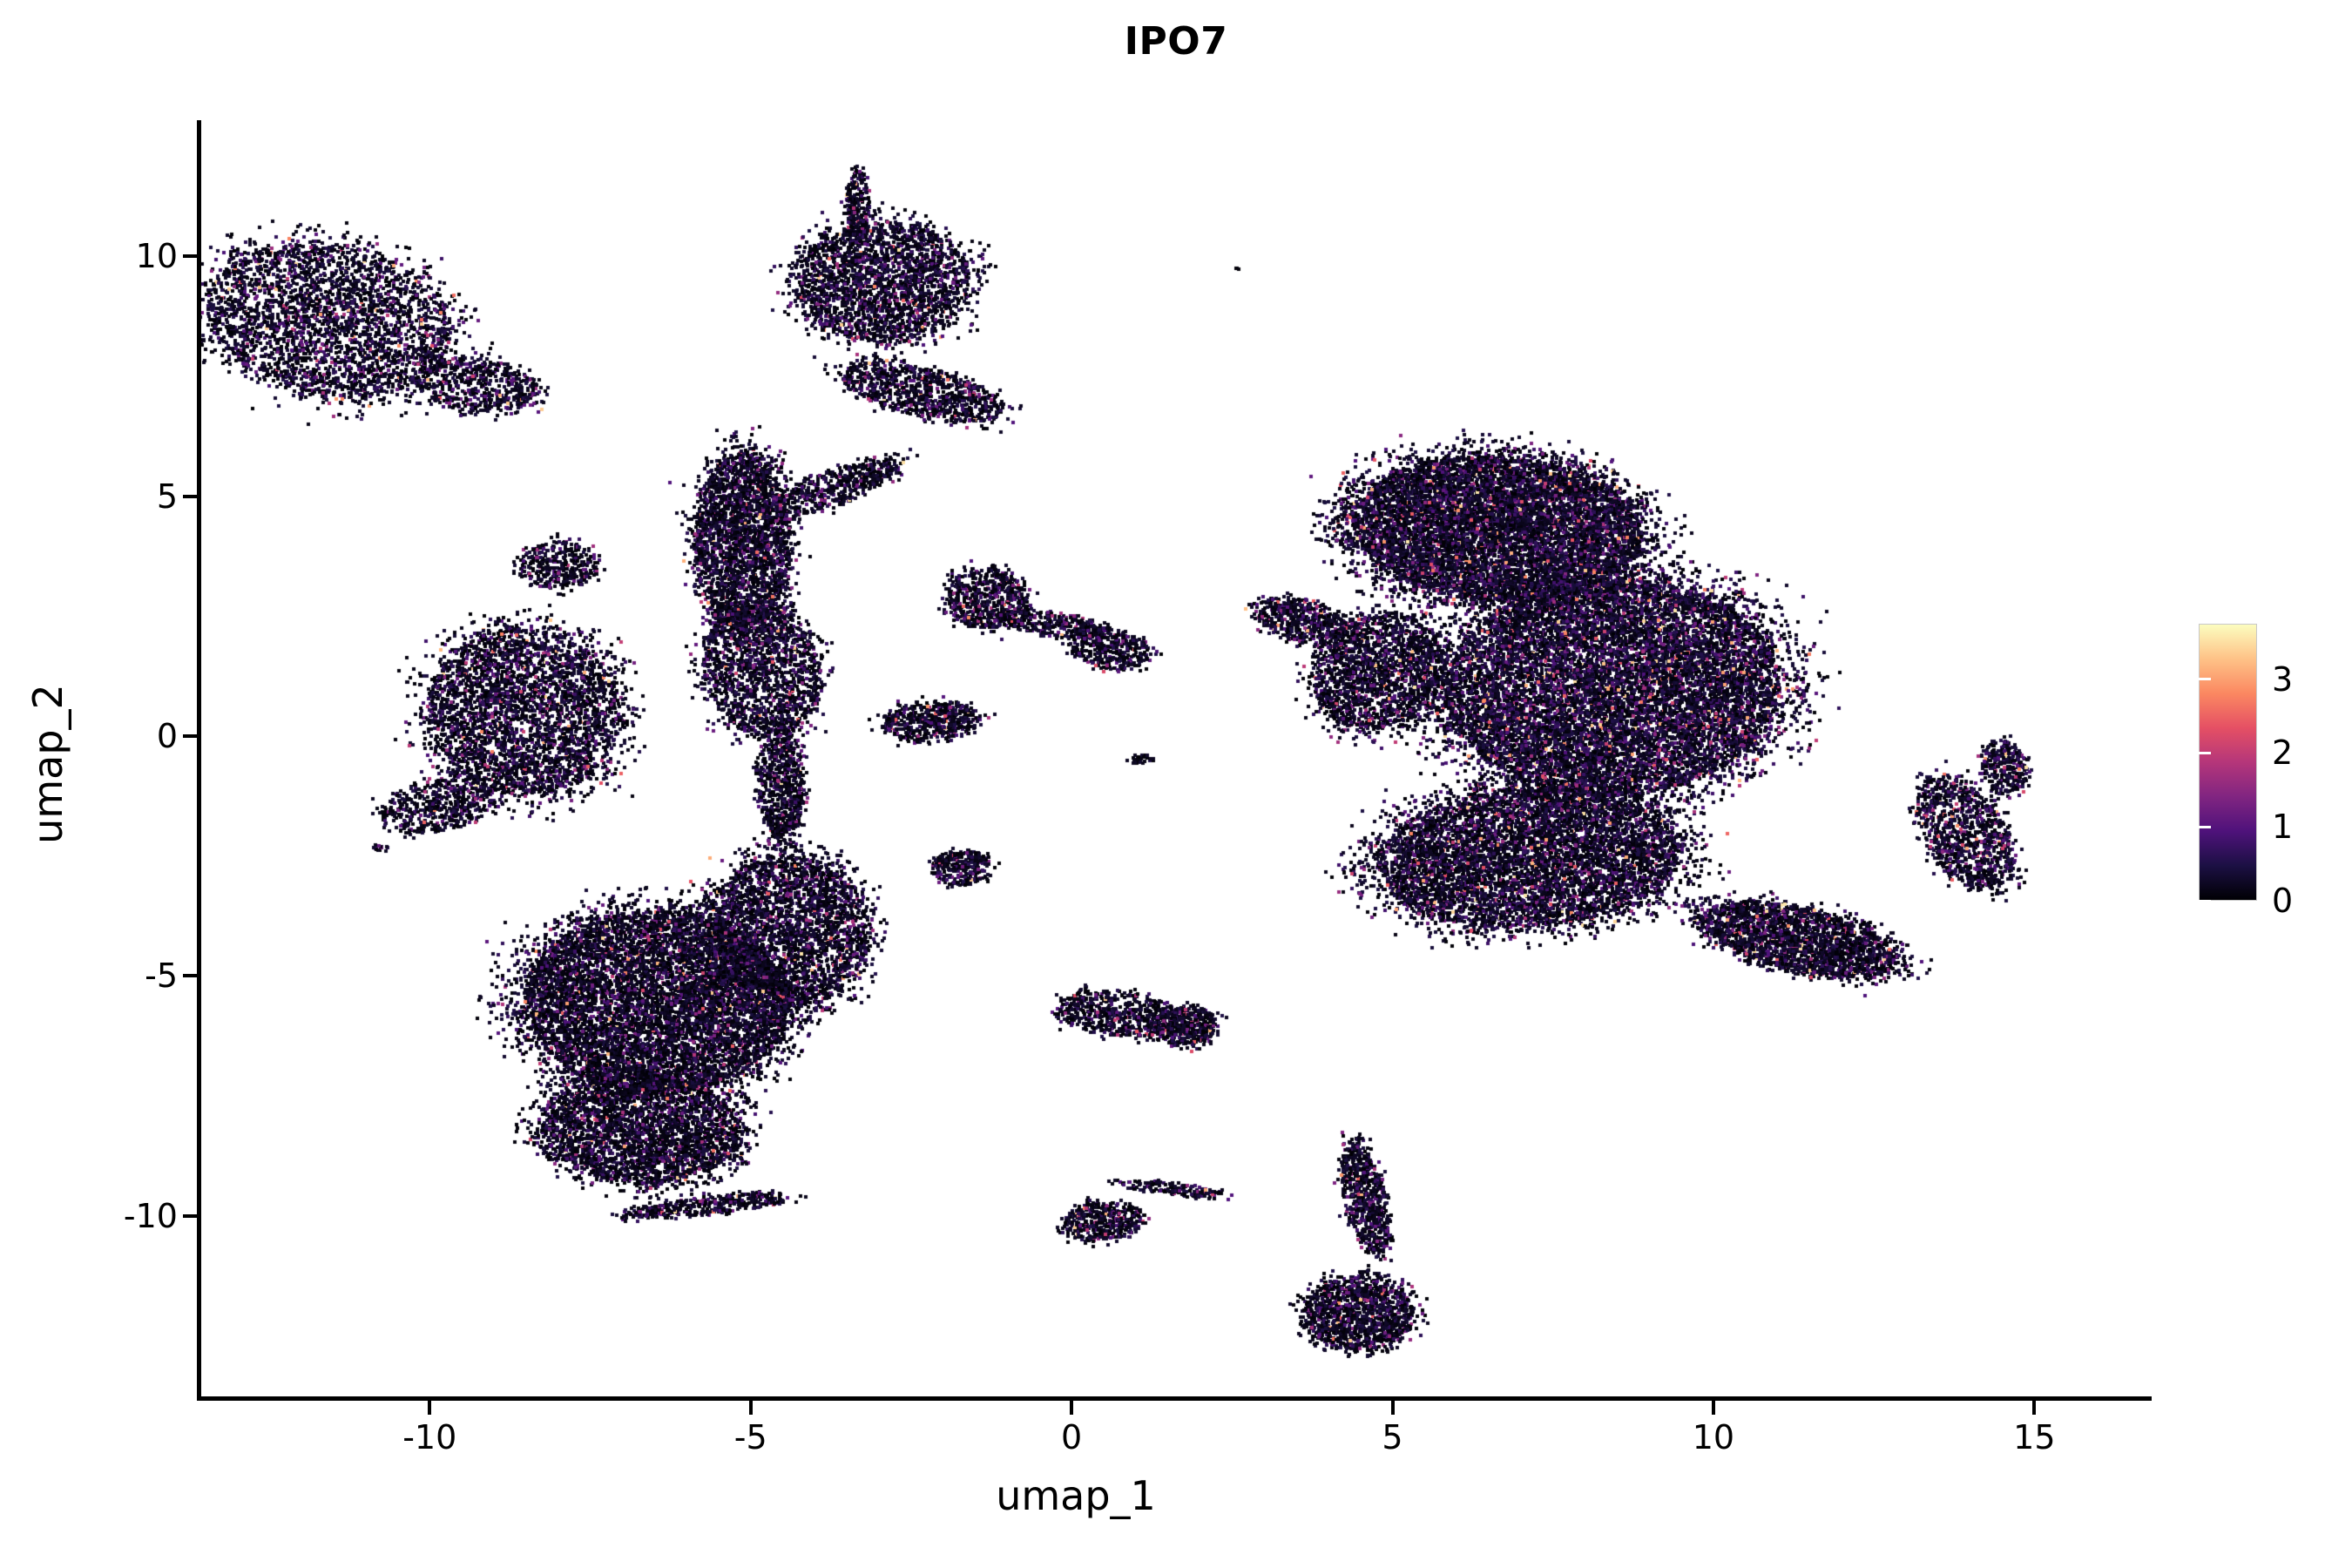 This screenshot has width=2352, height=1568. I want to click on y-tick-label: 0, so click(167, 736).